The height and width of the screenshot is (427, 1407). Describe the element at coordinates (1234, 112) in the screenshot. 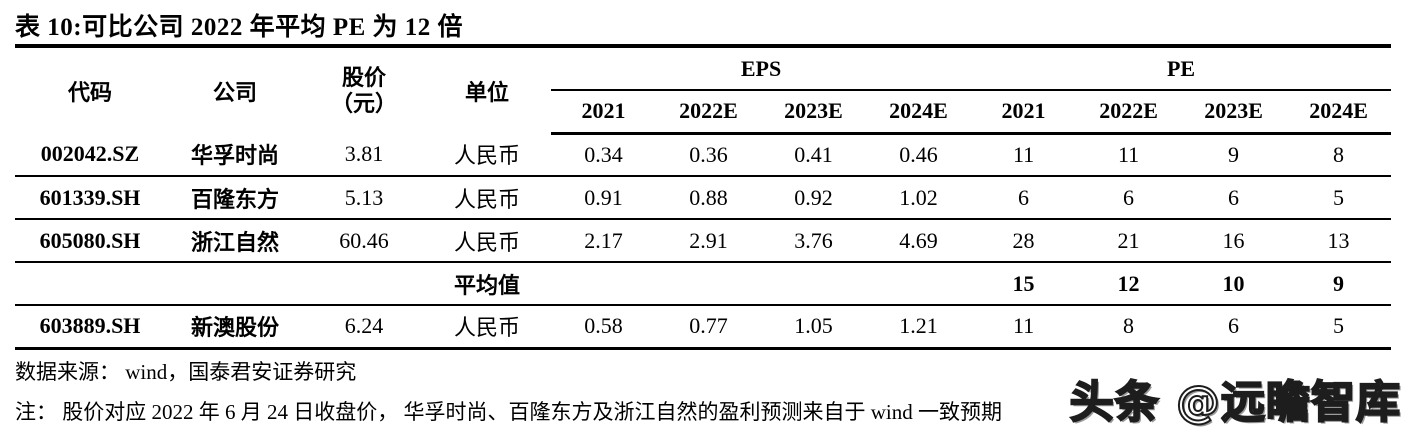

I see `header-pe-year-2023e: 2023E` at that location.